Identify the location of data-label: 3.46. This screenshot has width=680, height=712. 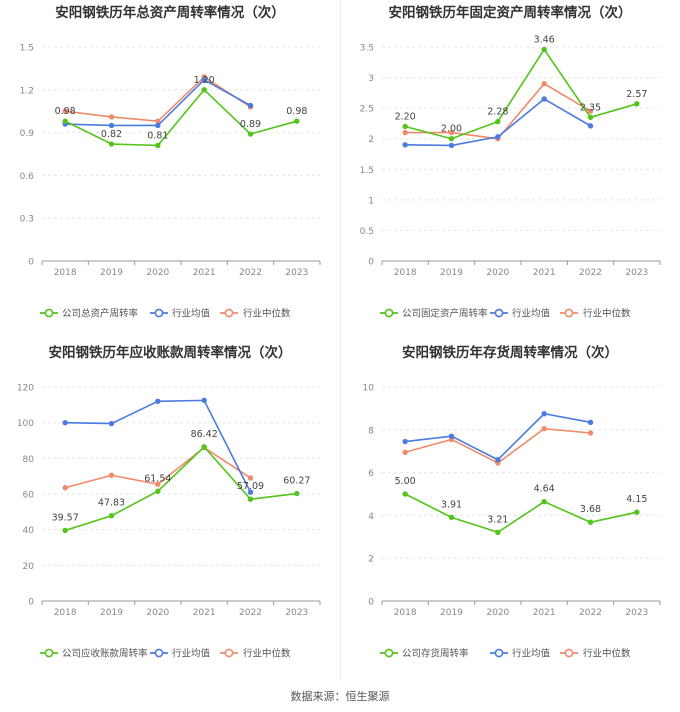
(544, 39).